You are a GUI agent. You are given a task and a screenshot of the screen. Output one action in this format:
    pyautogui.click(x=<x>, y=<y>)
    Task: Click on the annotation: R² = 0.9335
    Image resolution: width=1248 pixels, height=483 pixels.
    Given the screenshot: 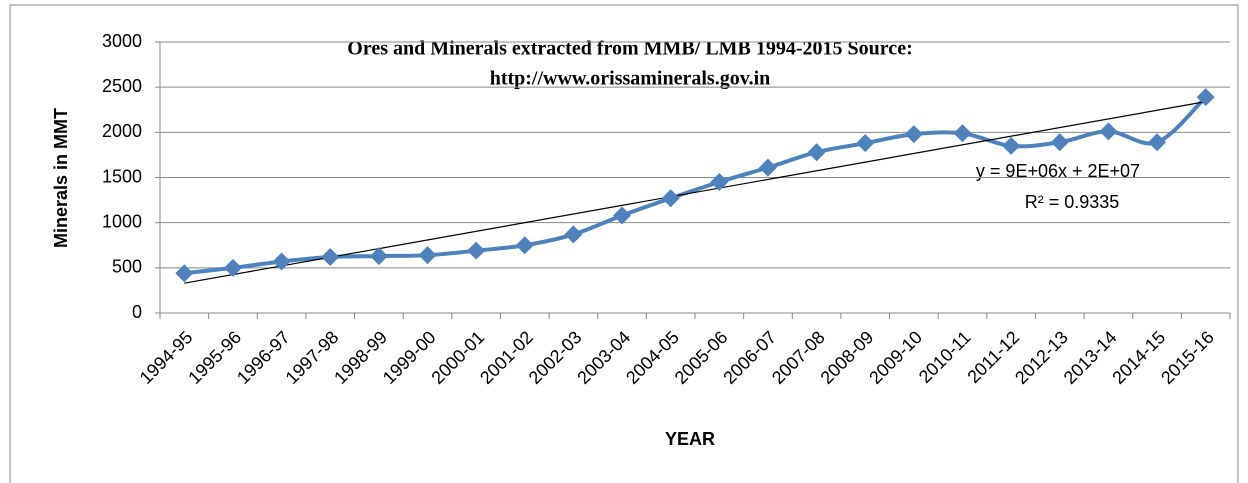 What is the action you would take?
    pyautogui.click(x=1072, y=202)
    